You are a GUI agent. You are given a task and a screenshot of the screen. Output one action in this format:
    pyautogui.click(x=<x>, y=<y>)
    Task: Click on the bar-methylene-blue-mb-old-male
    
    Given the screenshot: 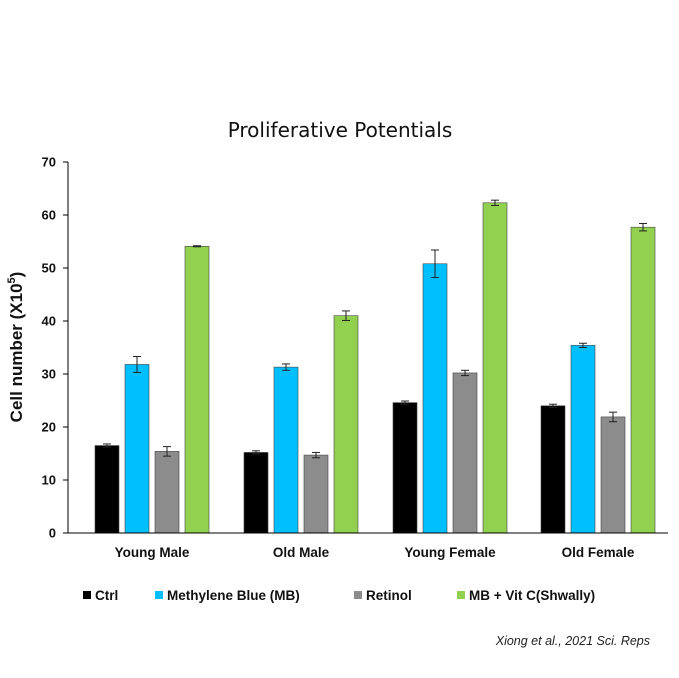 What is the action you would take?
    pyautogui.click(x=286, y=450)
    